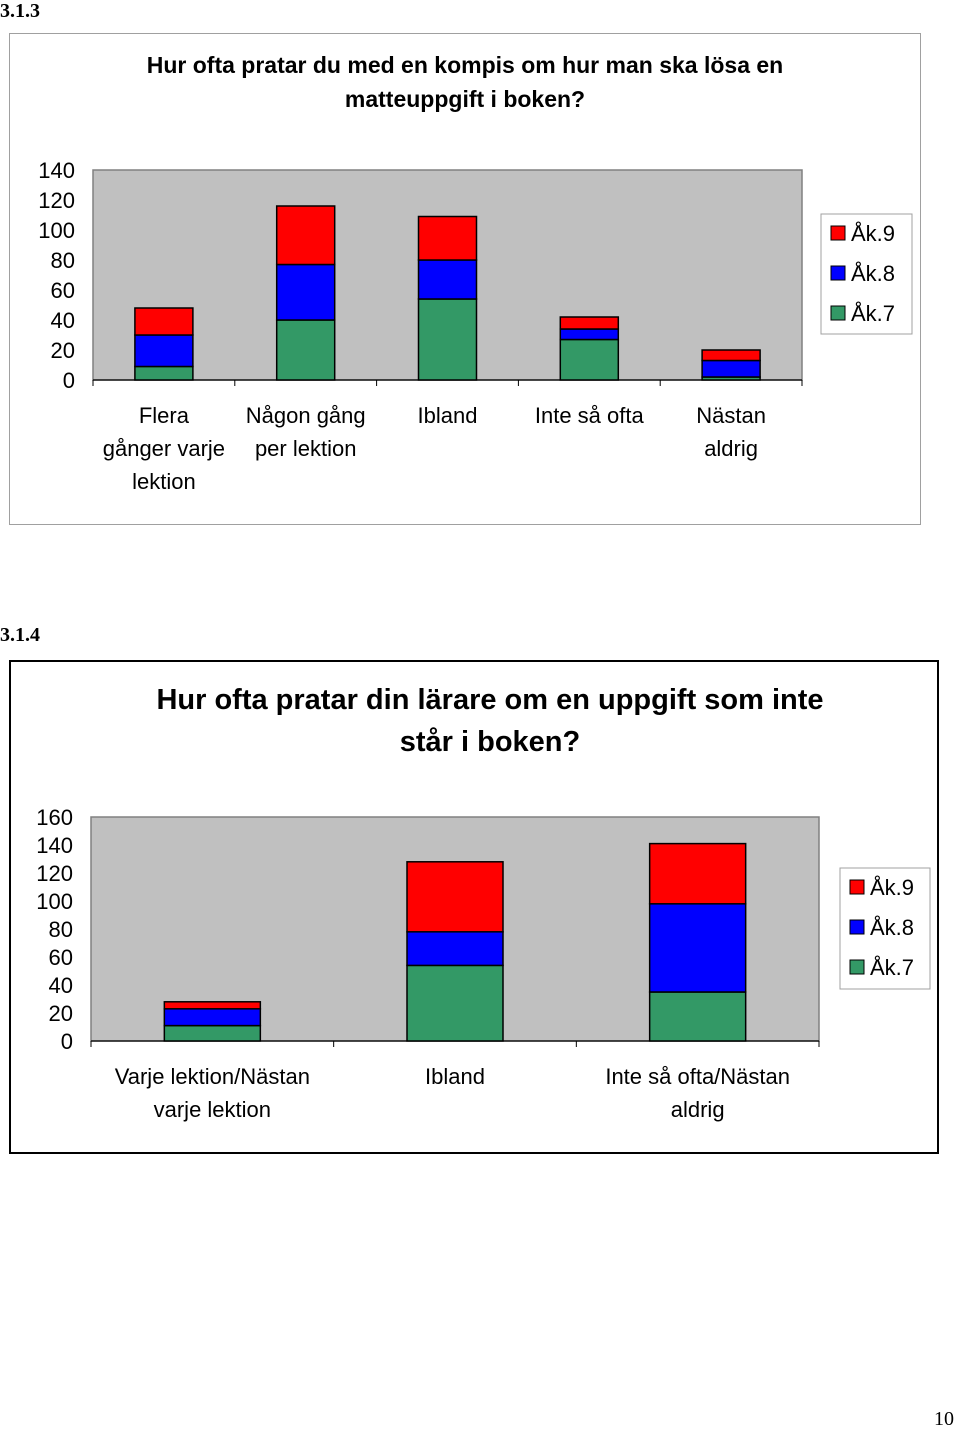 The image size is (960, 1432). What do you see at coordinates (306, 448) in the screenshot?
I see `x-category-label: per lektion` at bounding box center [306, 448].